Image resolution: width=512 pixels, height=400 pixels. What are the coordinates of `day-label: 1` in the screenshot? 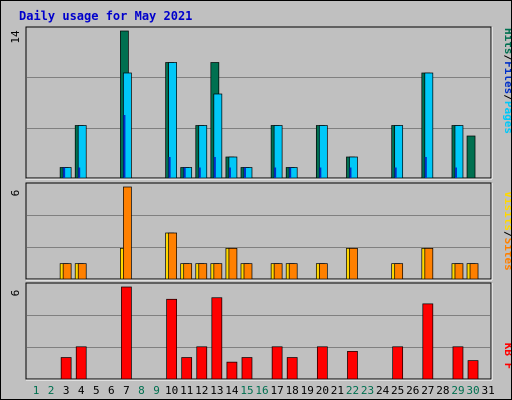 It's located at (36, 390).